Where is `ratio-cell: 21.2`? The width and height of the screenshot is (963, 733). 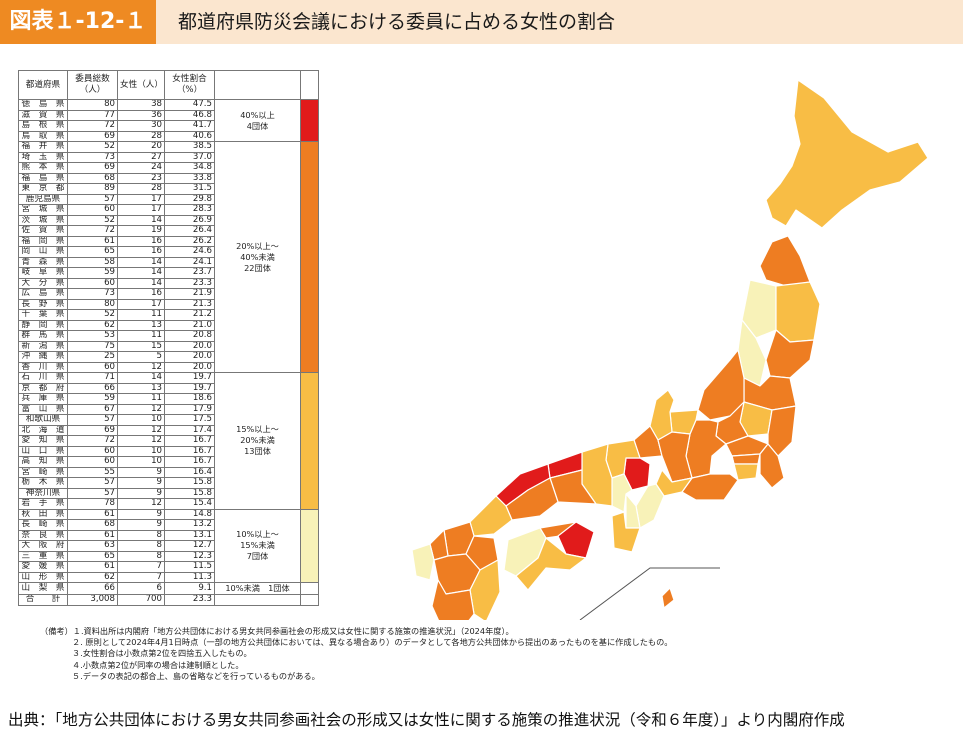
ratio-cell: 21.2 is located at coordinates (189, 315).